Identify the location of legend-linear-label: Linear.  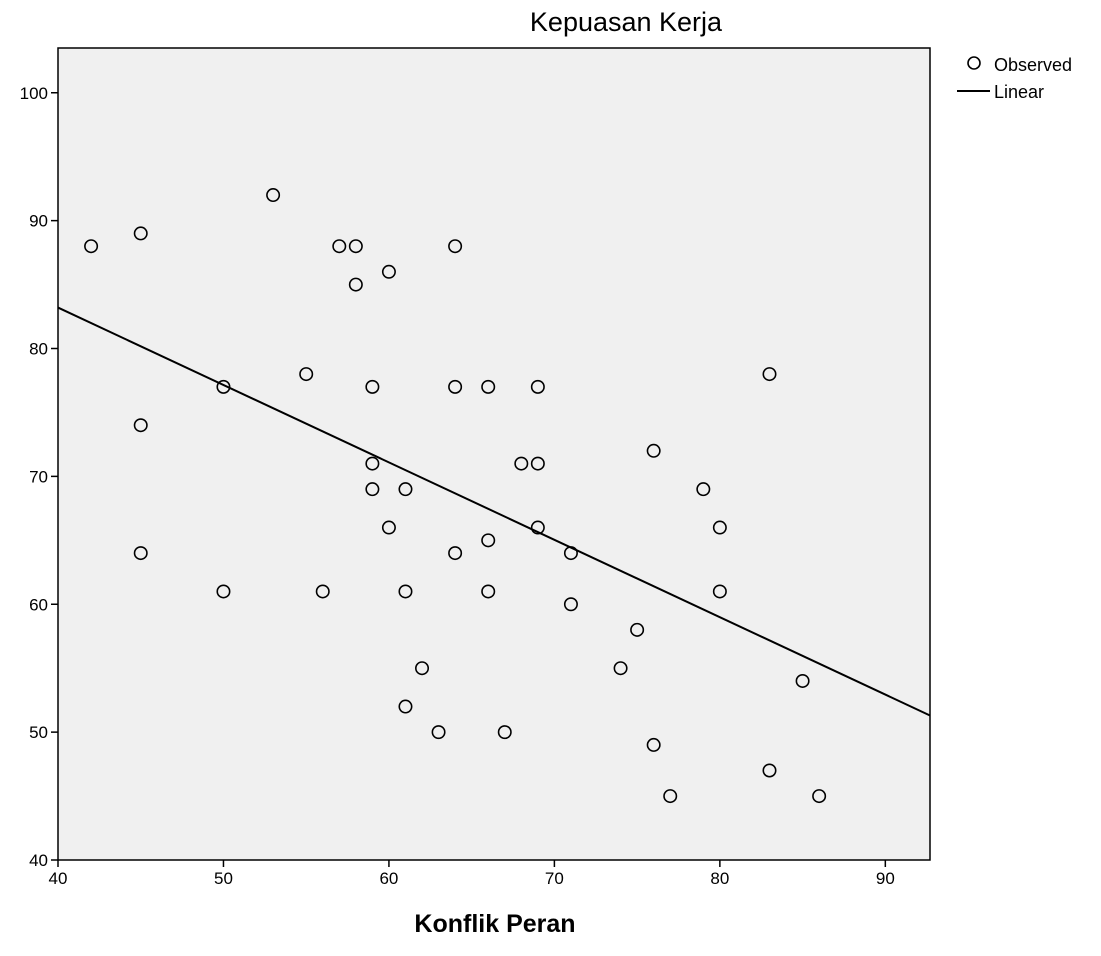
(1019, 92).